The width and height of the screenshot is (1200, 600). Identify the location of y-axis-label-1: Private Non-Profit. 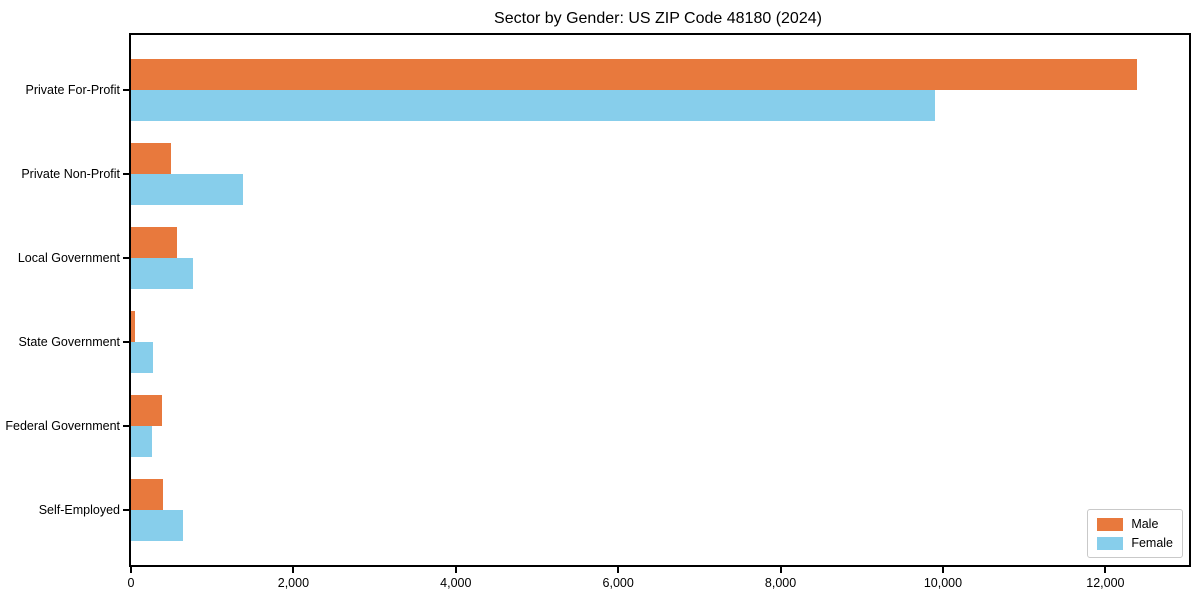
(70, 174).